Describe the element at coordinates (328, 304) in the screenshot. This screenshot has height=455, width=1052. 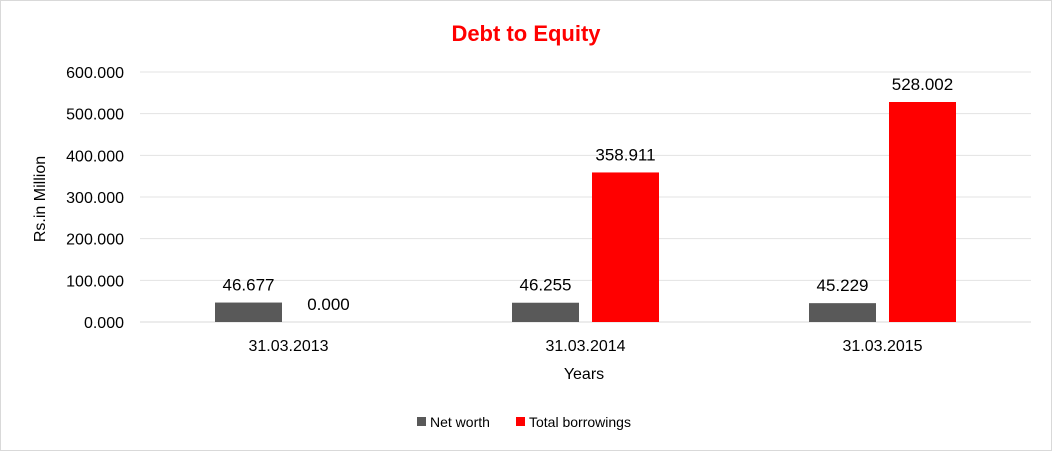
I see `data-label: 0.000` at that location.